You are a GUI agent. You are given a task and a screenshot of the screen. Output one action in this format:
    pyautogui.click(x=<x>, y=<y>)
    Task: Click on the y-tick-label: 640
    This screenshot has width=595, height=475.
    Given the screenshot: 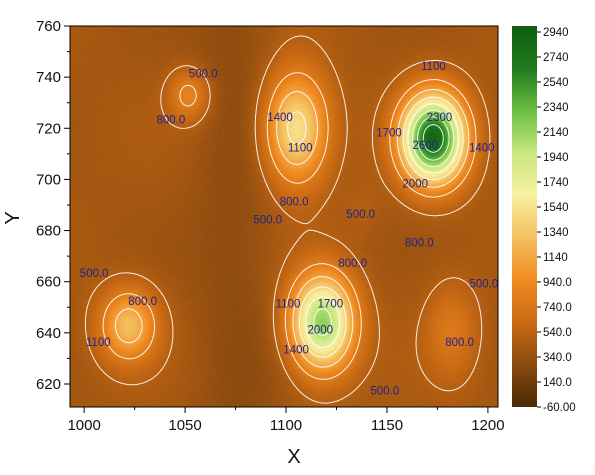 What is the action you would take?
    pyautogui.click(x=48, y=333)
    